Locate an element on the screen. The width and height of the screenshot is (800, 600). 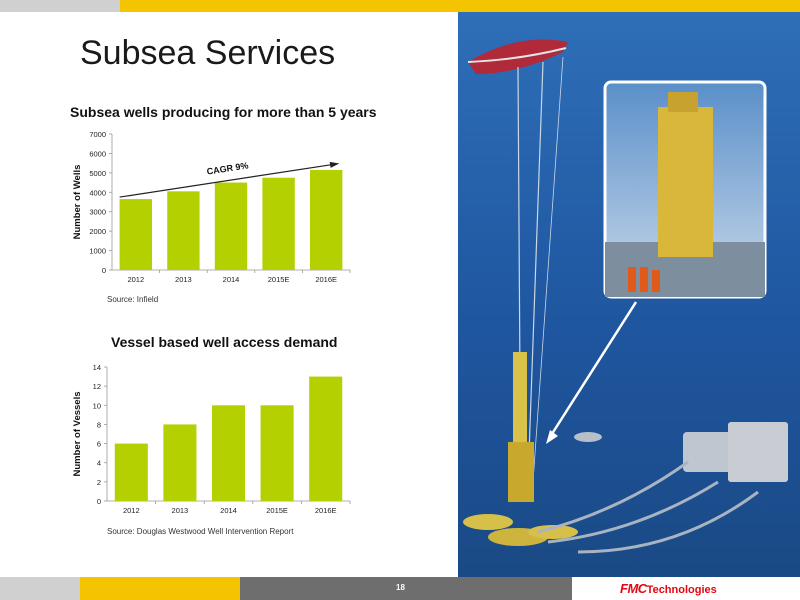
y-tick-label: 14 is located at coordinates (97, 367).